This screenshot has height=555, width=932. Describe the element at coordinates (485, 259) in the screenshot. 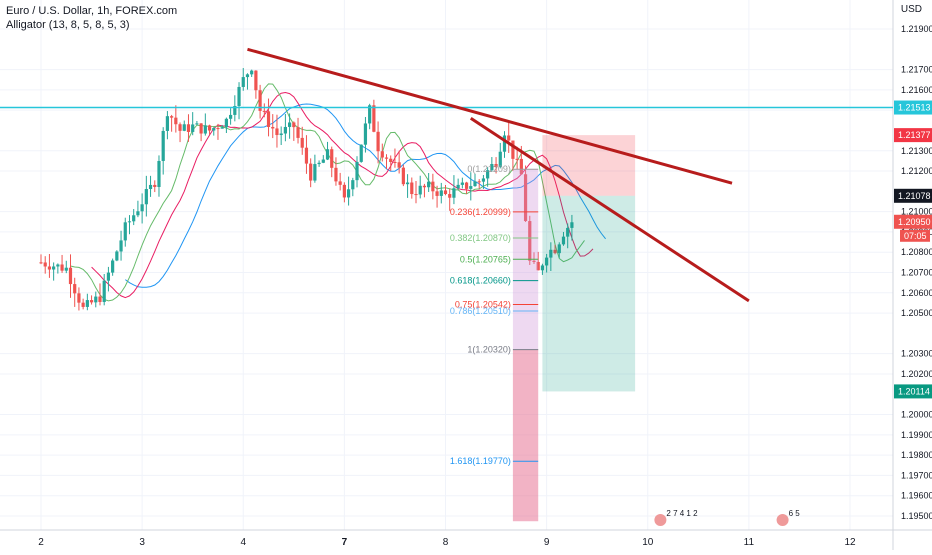

I see `fib-label: 0.5(1.20765)` at that location.